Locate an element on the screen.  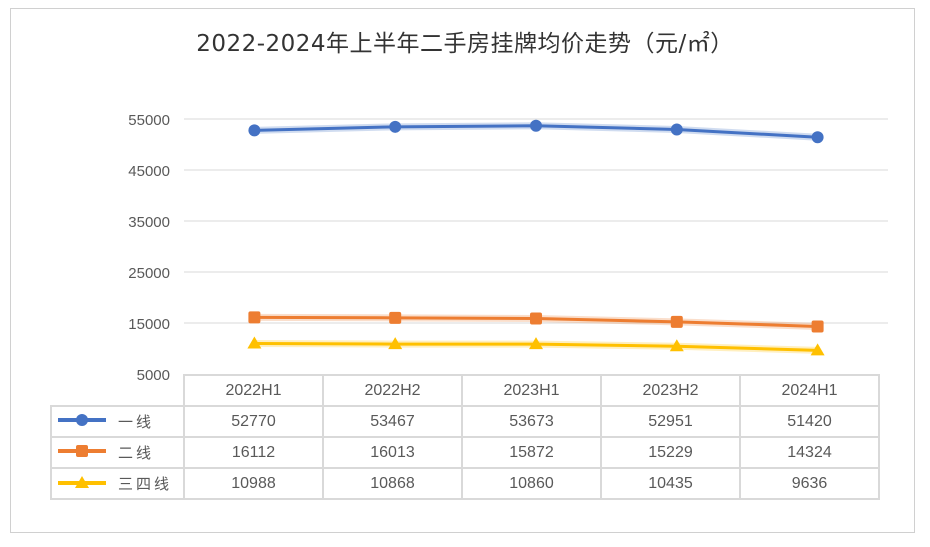
category-label: 2023H2 is located at coordinates (670, 390).